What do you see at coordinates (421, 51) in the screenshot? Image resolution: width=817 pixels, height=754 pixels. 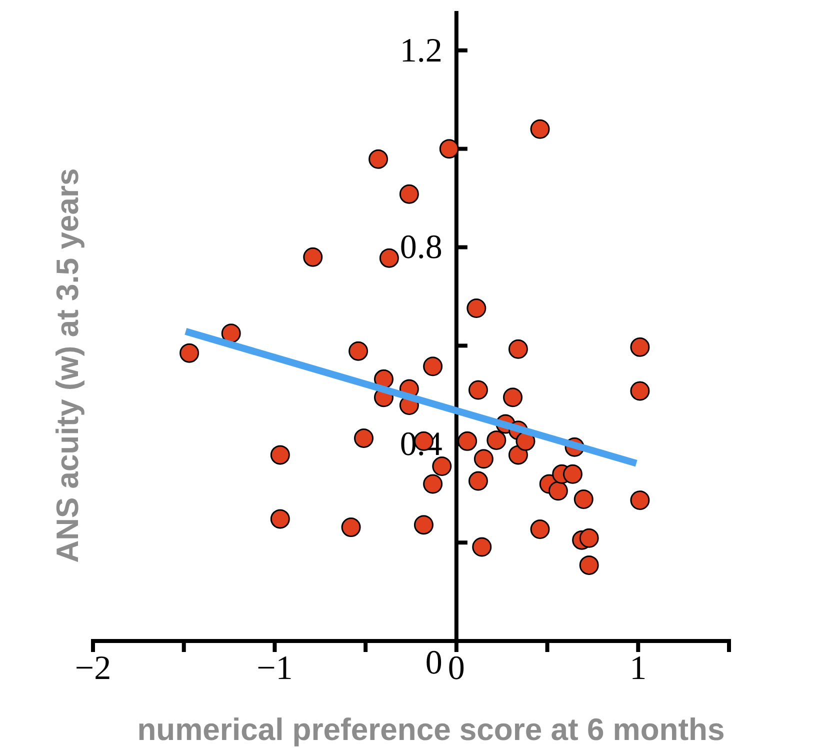 I see `y-tick-label: 1.2` at bounding box center [421, 51].